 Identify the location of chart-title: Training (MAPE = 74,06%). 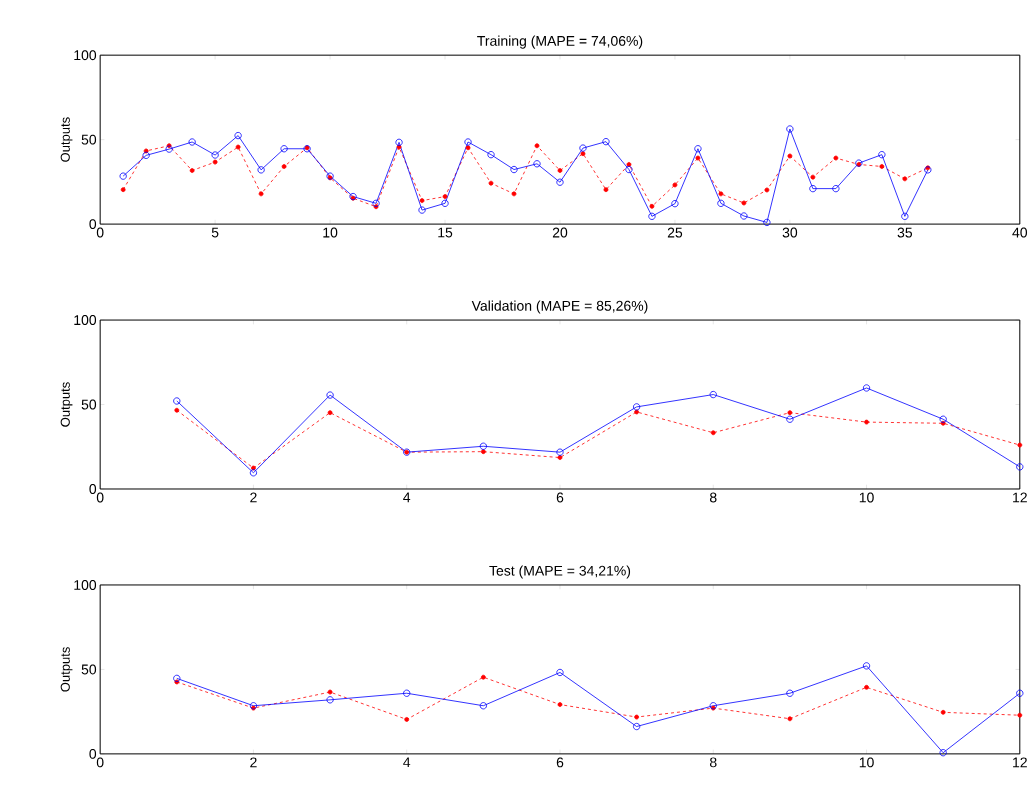
(560, 42).